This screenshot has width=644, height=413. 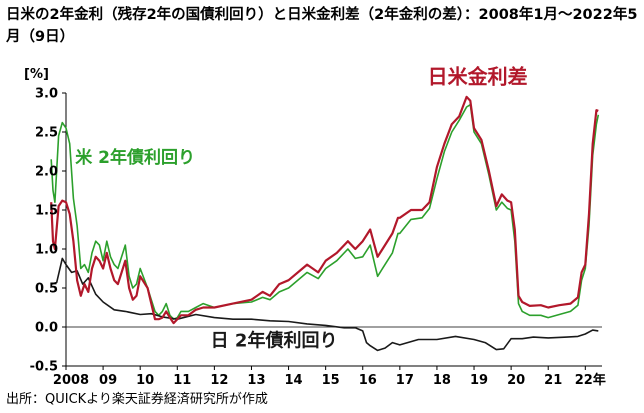 What do you see at coordinates (442, 380) in the screenshot?
I see `x-tick-label: 18` at bounding box center [442, 380].